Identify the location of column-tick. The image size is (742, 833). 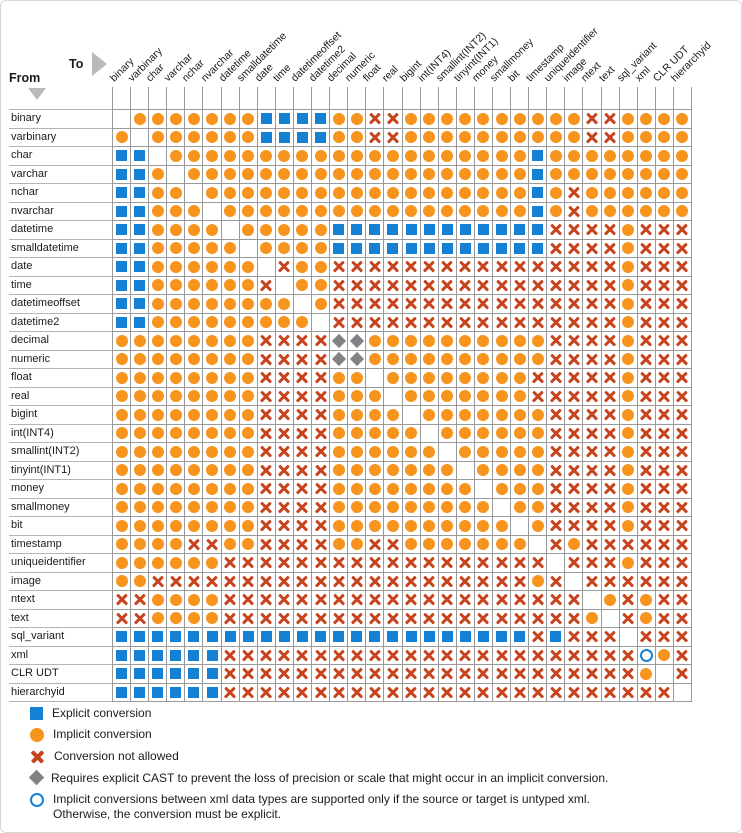
(175, 98).